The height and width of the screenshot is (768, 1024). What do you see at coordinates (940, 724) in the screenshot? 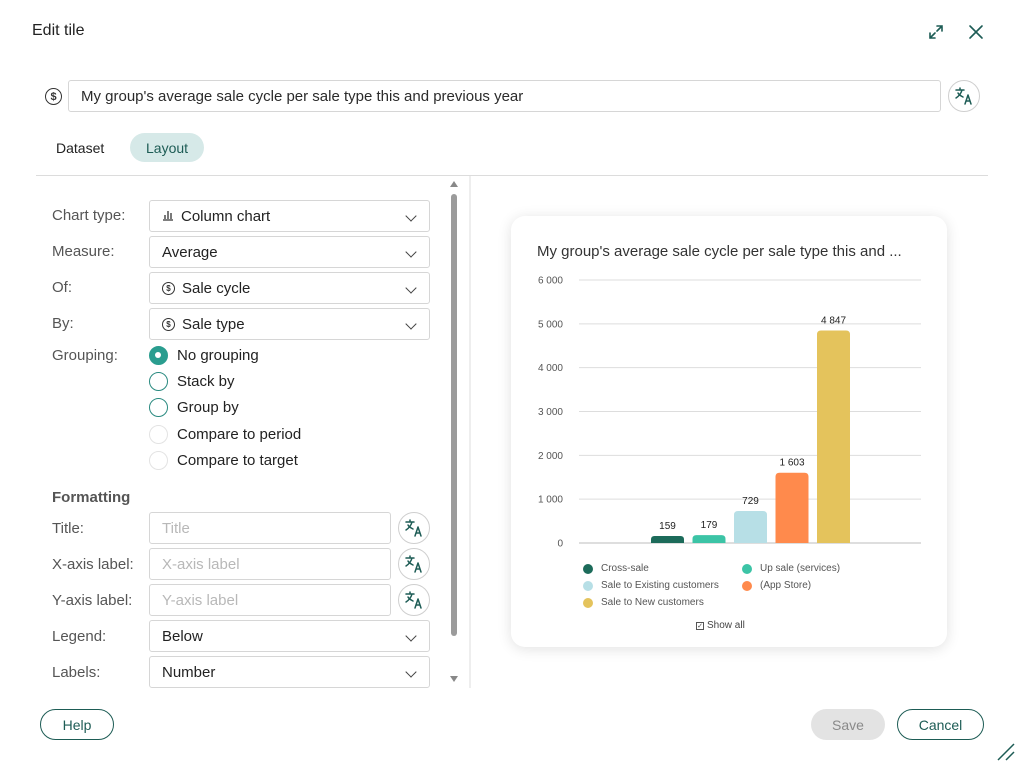
I see `cancel-button: Cancel` at bounding box center [940, 724].